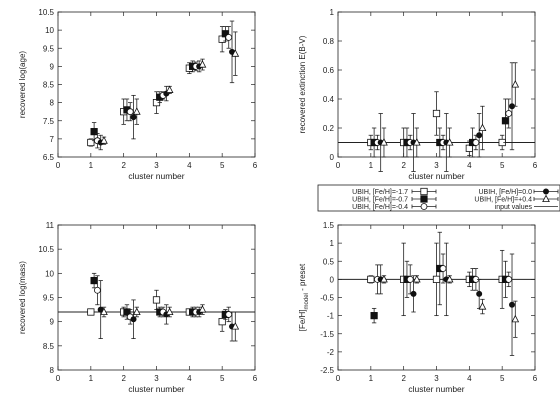  Describe the element at coordinates (49, 30) in the screenshot. I see `y-tick-label: 10` at that location.